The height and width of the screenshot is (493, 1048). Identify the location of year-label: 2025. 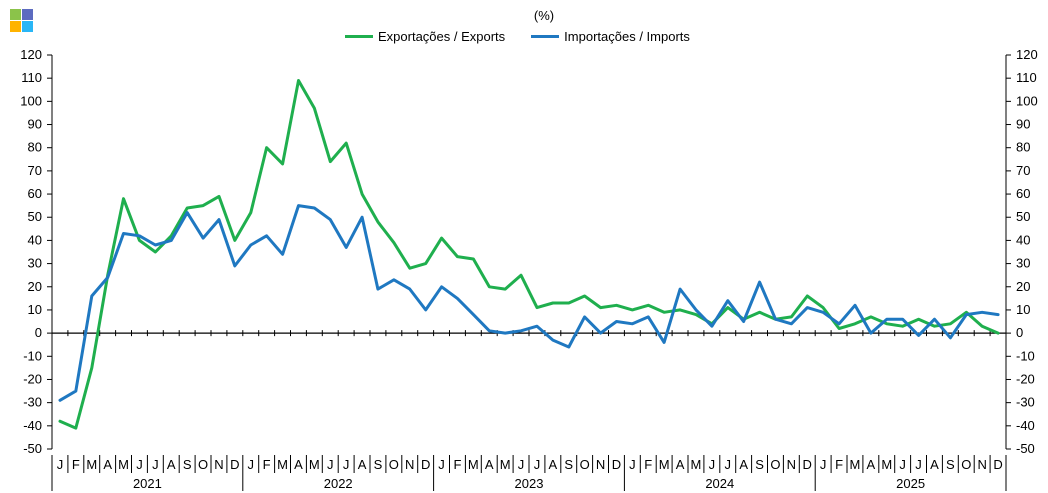
(910, 483).